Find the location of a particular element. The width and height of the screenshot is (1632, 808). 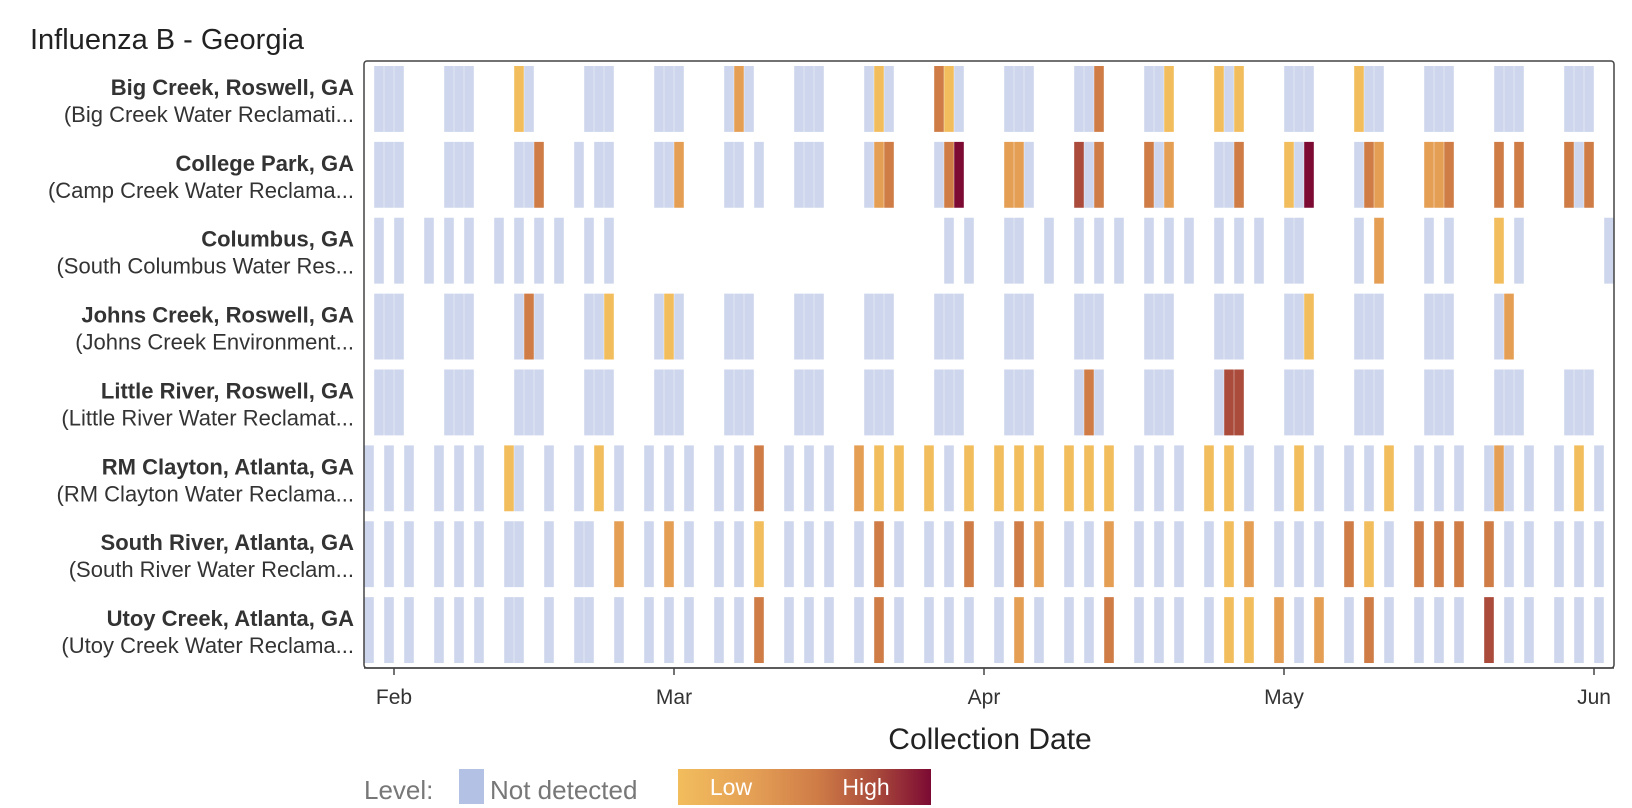

heatmap-cell: 2025-01-30 is located at coordinates (379, 402).